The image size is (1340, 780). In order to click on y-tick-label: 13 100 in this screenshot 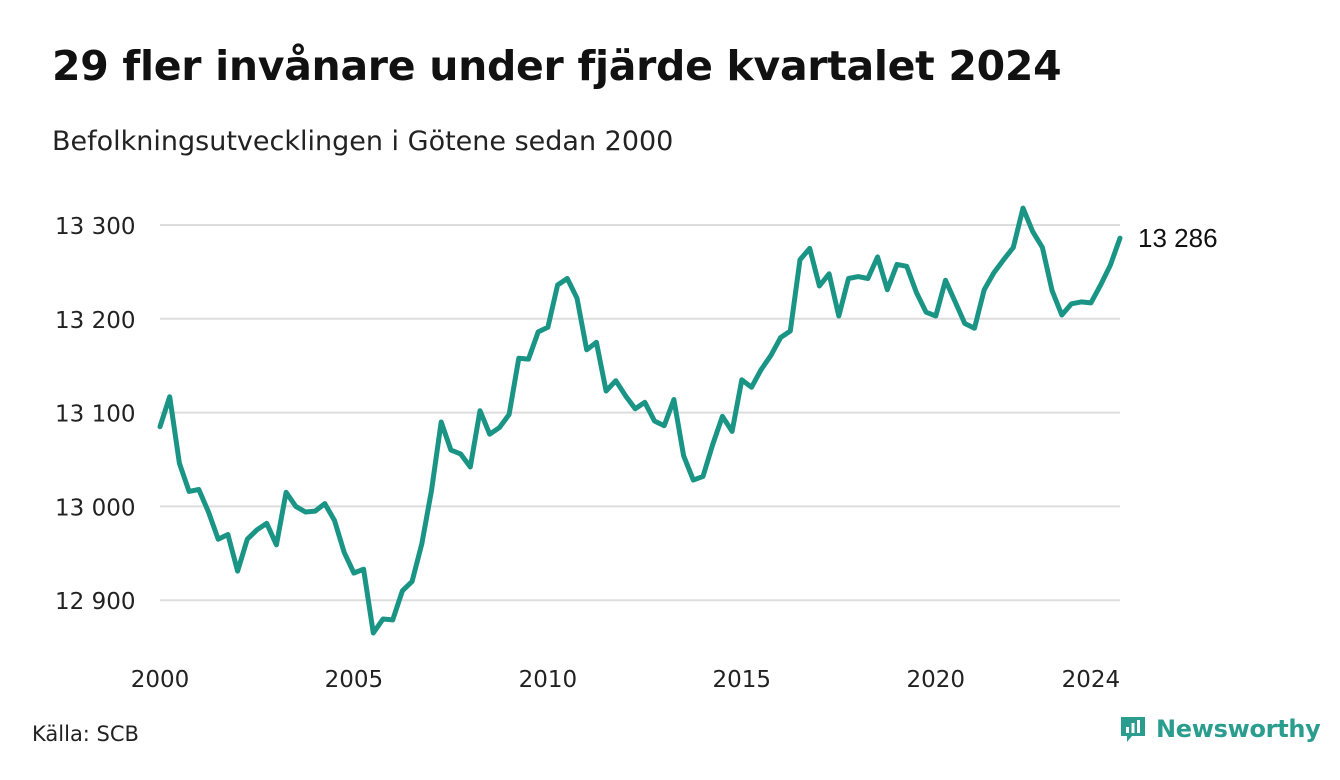, I will do `click(95, 415)`.